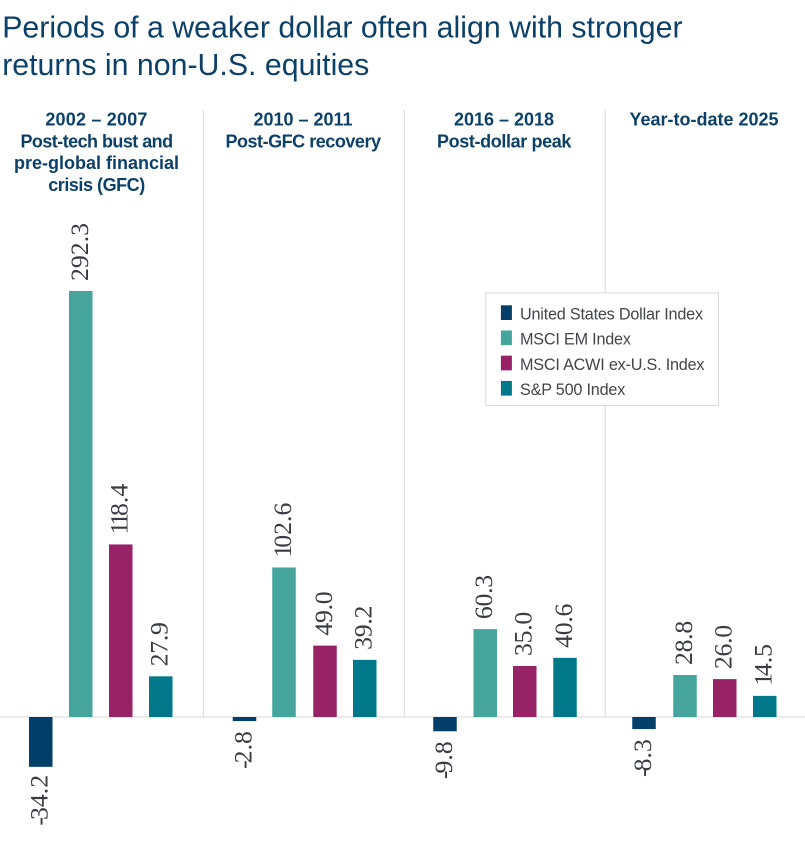 This screenshot has width=805, height=856. Describe the element at coordinates (243, 750) in the screenshot. I see `svg-text: -2.8` at that location.